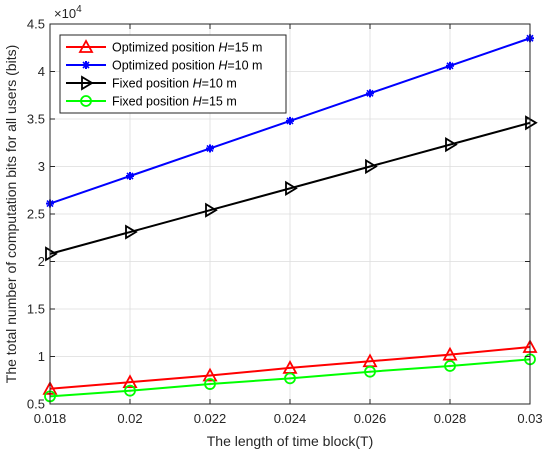  What do you see at coordinates (36, 214) in the screenshot?
I see `y-tick-label: 2.5` at bounding box center [36, 214].